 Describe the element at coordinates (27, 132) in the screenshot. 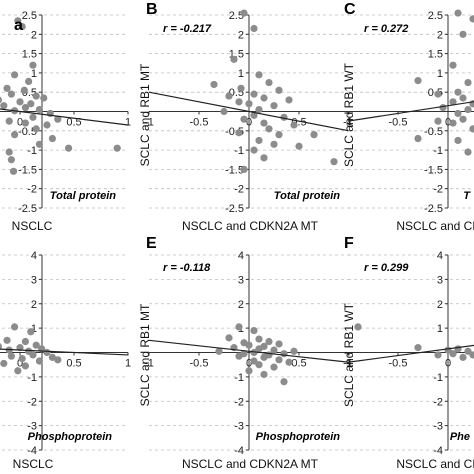

I see `y-tick-label: -0.5` at that location.